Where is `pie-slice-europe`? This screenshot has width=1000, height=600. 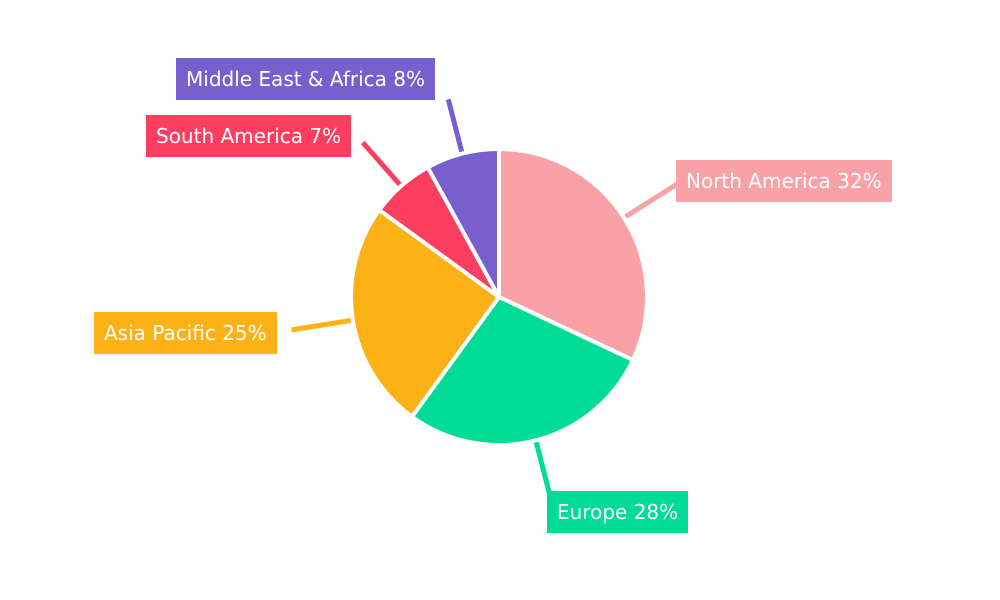
pie-slice-europe is located at coordinates (522, 371).